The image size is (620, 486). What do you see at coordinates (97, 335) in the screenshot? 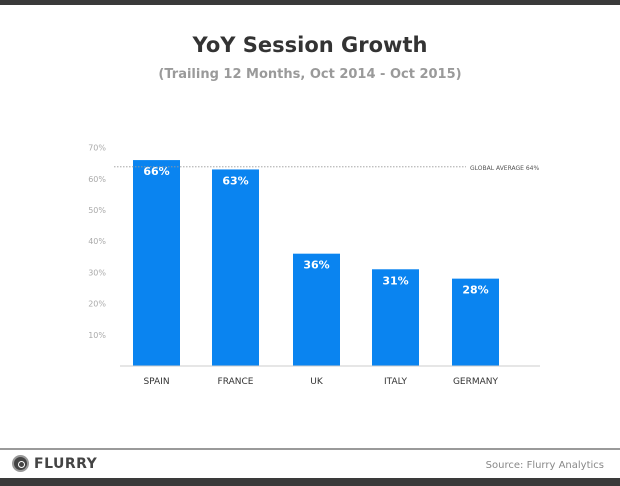
I see `y-tick-label: 10%` at bounding box center [97, 335].